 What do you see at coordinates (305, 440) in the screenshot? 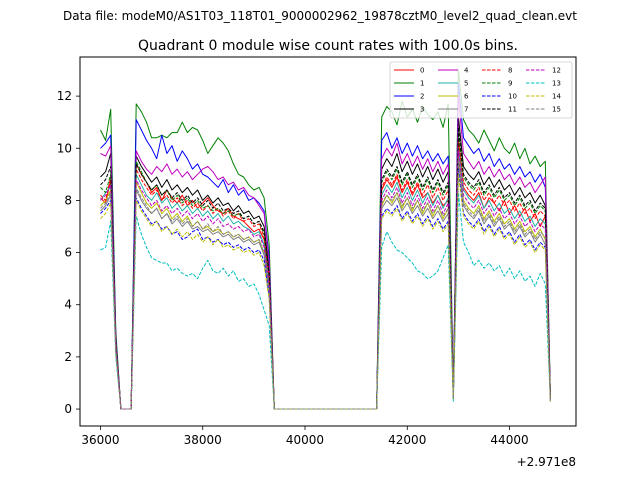
I see `x-tick-label: 40000` at bounding box center [305, 440].